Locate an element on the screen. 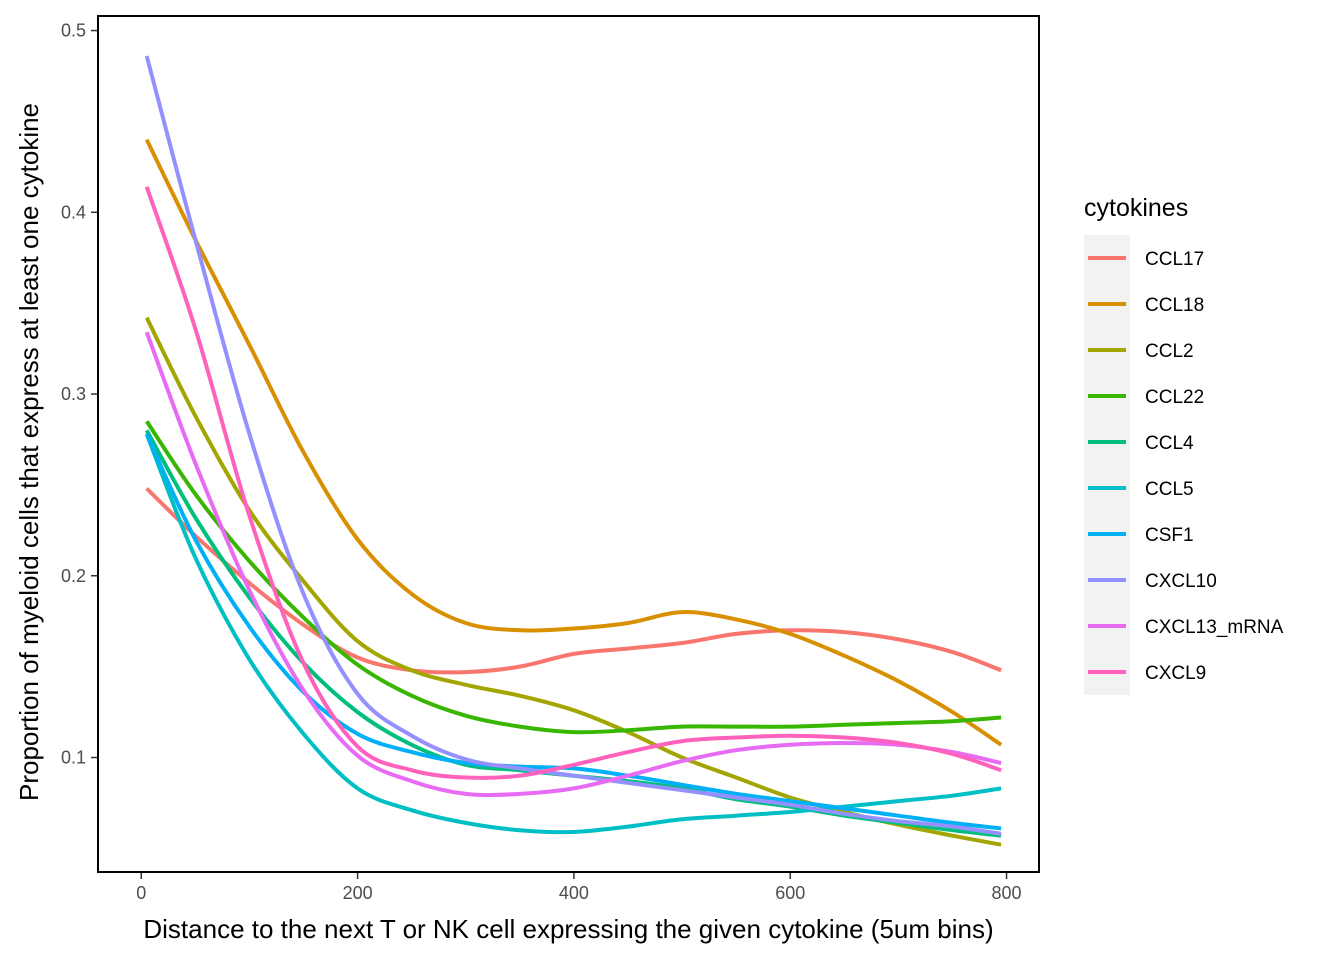 Image resolution: width=1344 pixels, height=960 pixels. legend-title: cytokines is located at coordinates (1136, 208).